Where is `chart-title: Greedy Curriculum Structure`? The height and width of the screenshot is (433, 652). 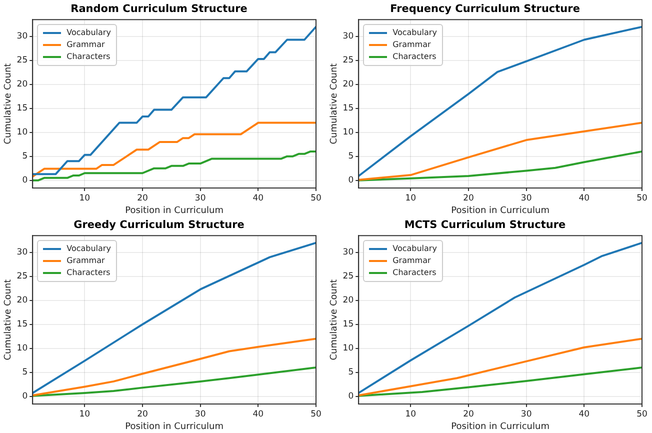 chart-title: Greedy Curriculum Structure is located at coordinates (159, 225).